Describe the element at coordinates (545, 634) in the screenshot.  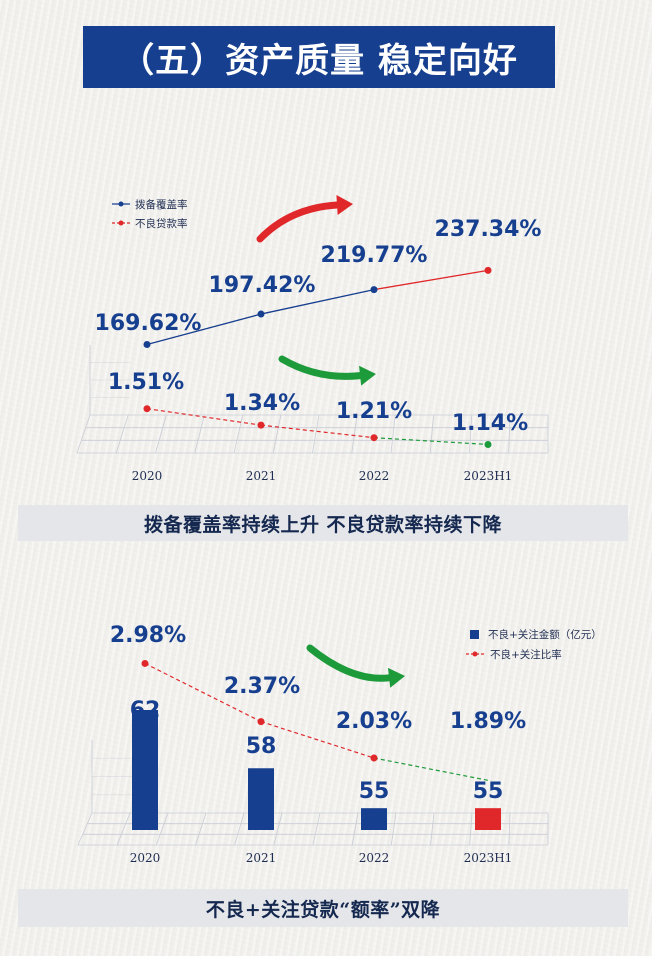
I see `legend-amount-label: 不良+关注金额（亿元）` at that location.